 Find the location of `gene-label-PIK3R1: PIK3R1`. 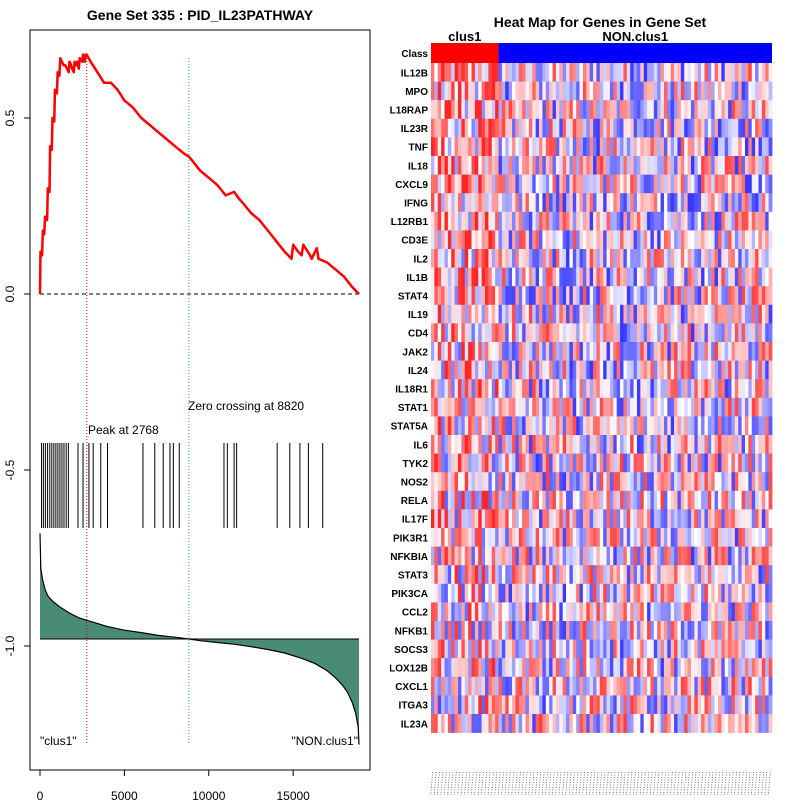

gene-label-PIK3R1: PIK3R1 is located at coordinates (410, 538).